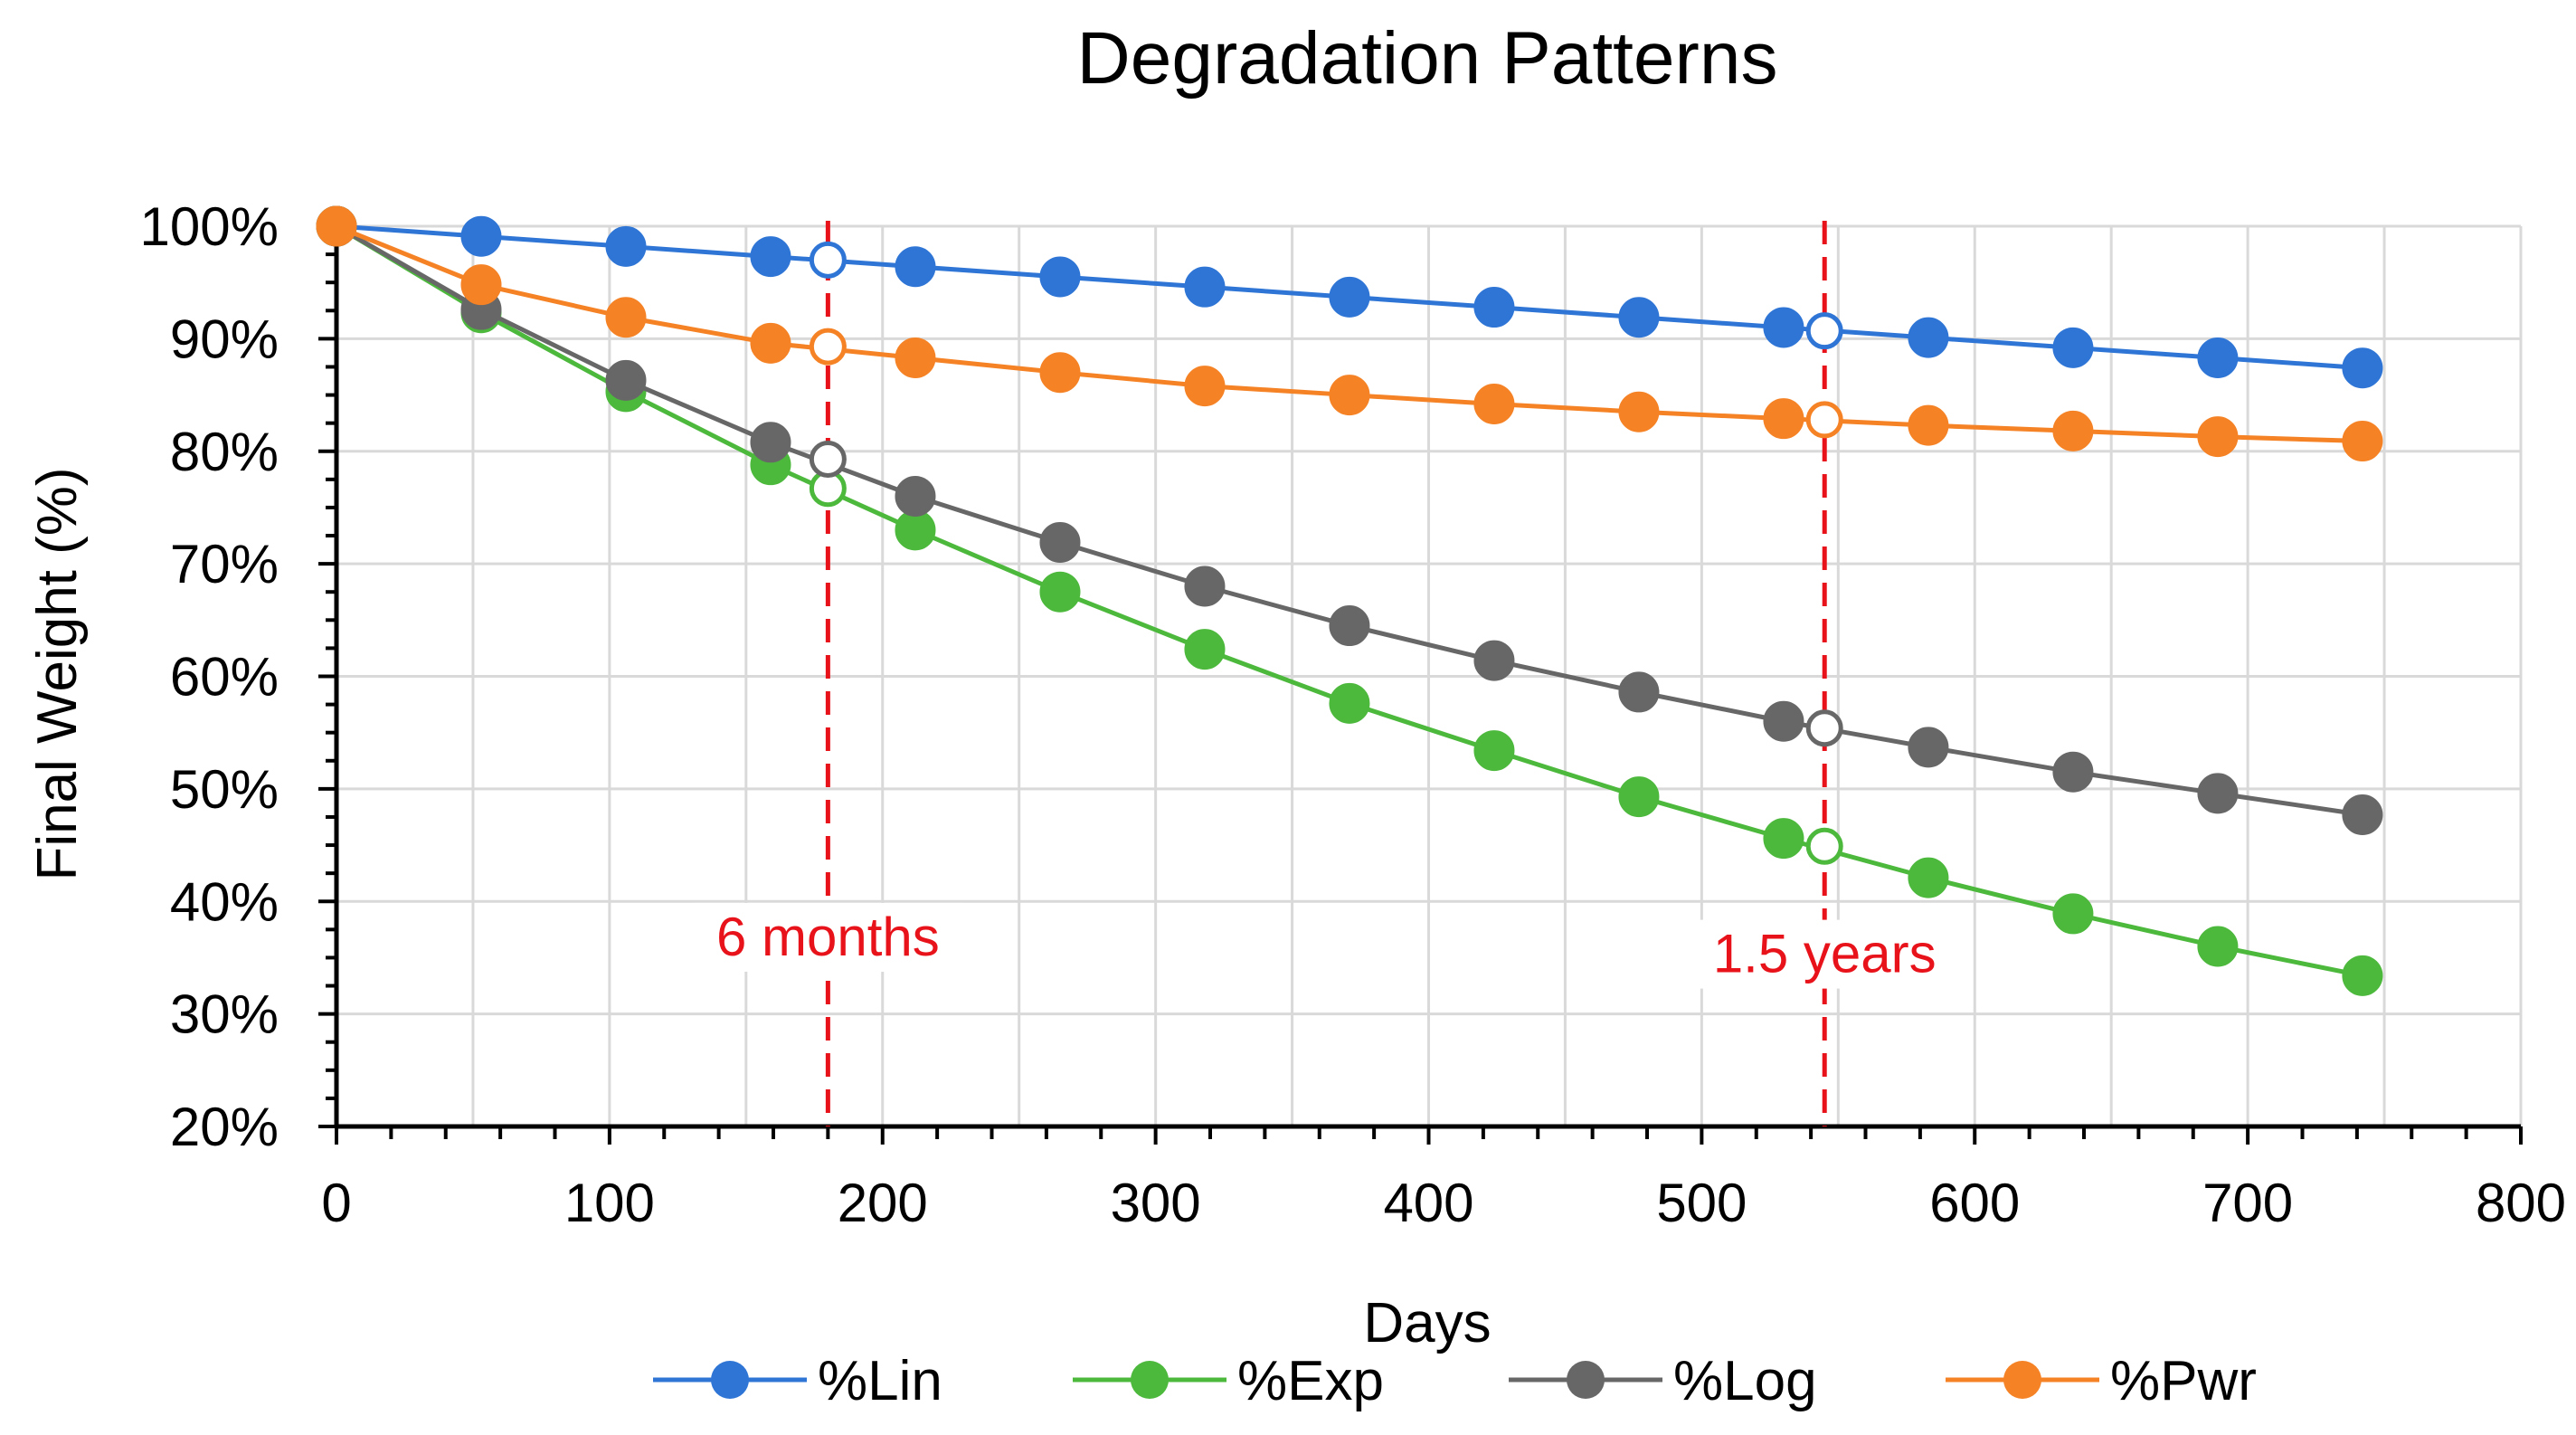 The width and height of the screenshot is (2576, 1435). I want to click on y-tick-label: 90%, so click(224, 339).